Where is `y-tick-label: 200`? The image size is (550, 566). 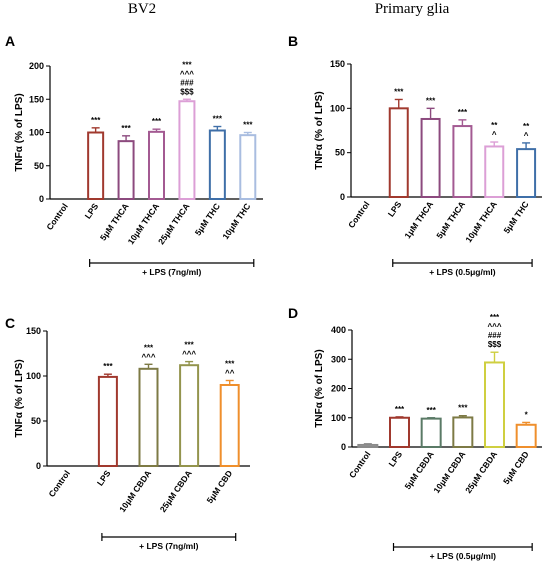
y-tick-label: 200 is located at coordinates (36, 66).